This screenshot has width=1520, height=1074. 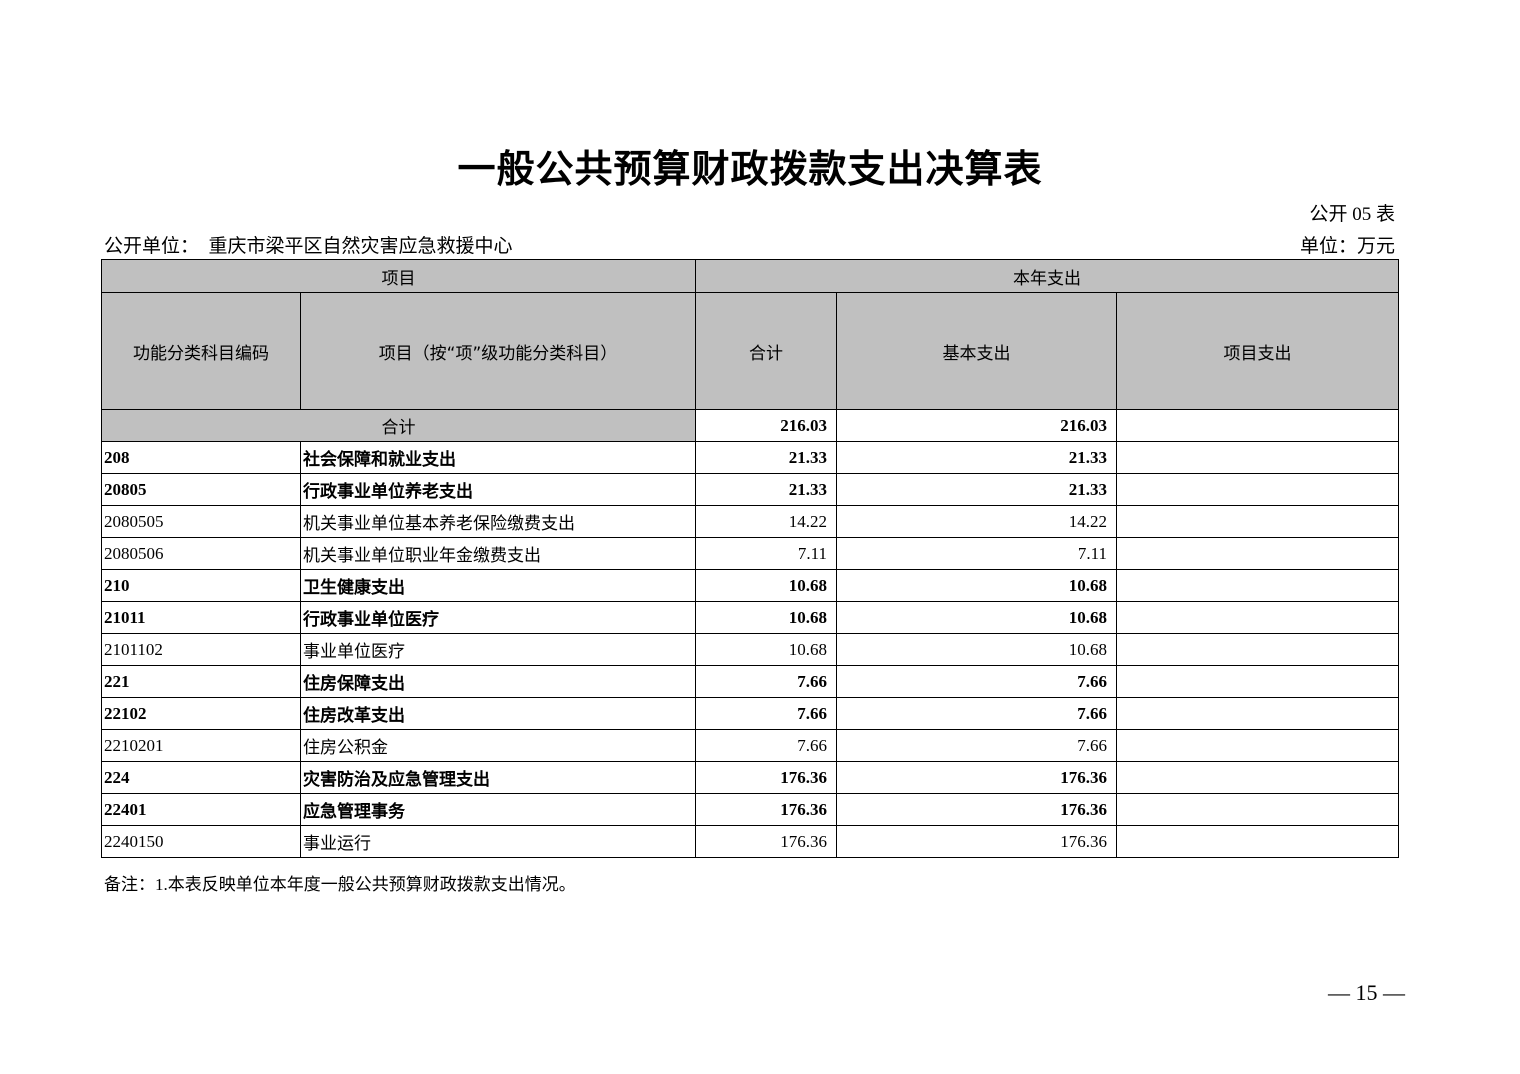 What do you see at coordinates (498, 585) in the screenshot?
I see `row-name: 卫生健康支出` at bounding box center [498, 585].